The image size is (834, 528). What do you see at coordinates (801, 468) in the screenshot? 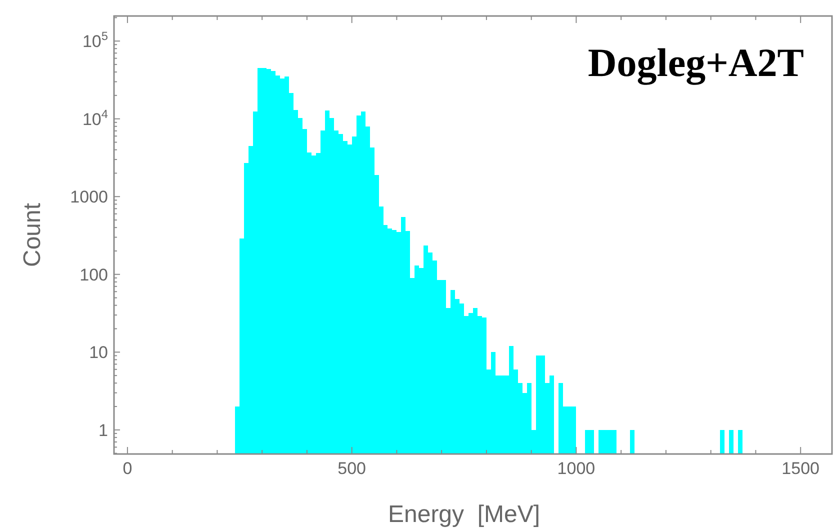
I see `x-tick-label: 1500` at bounding box center [801, 468].